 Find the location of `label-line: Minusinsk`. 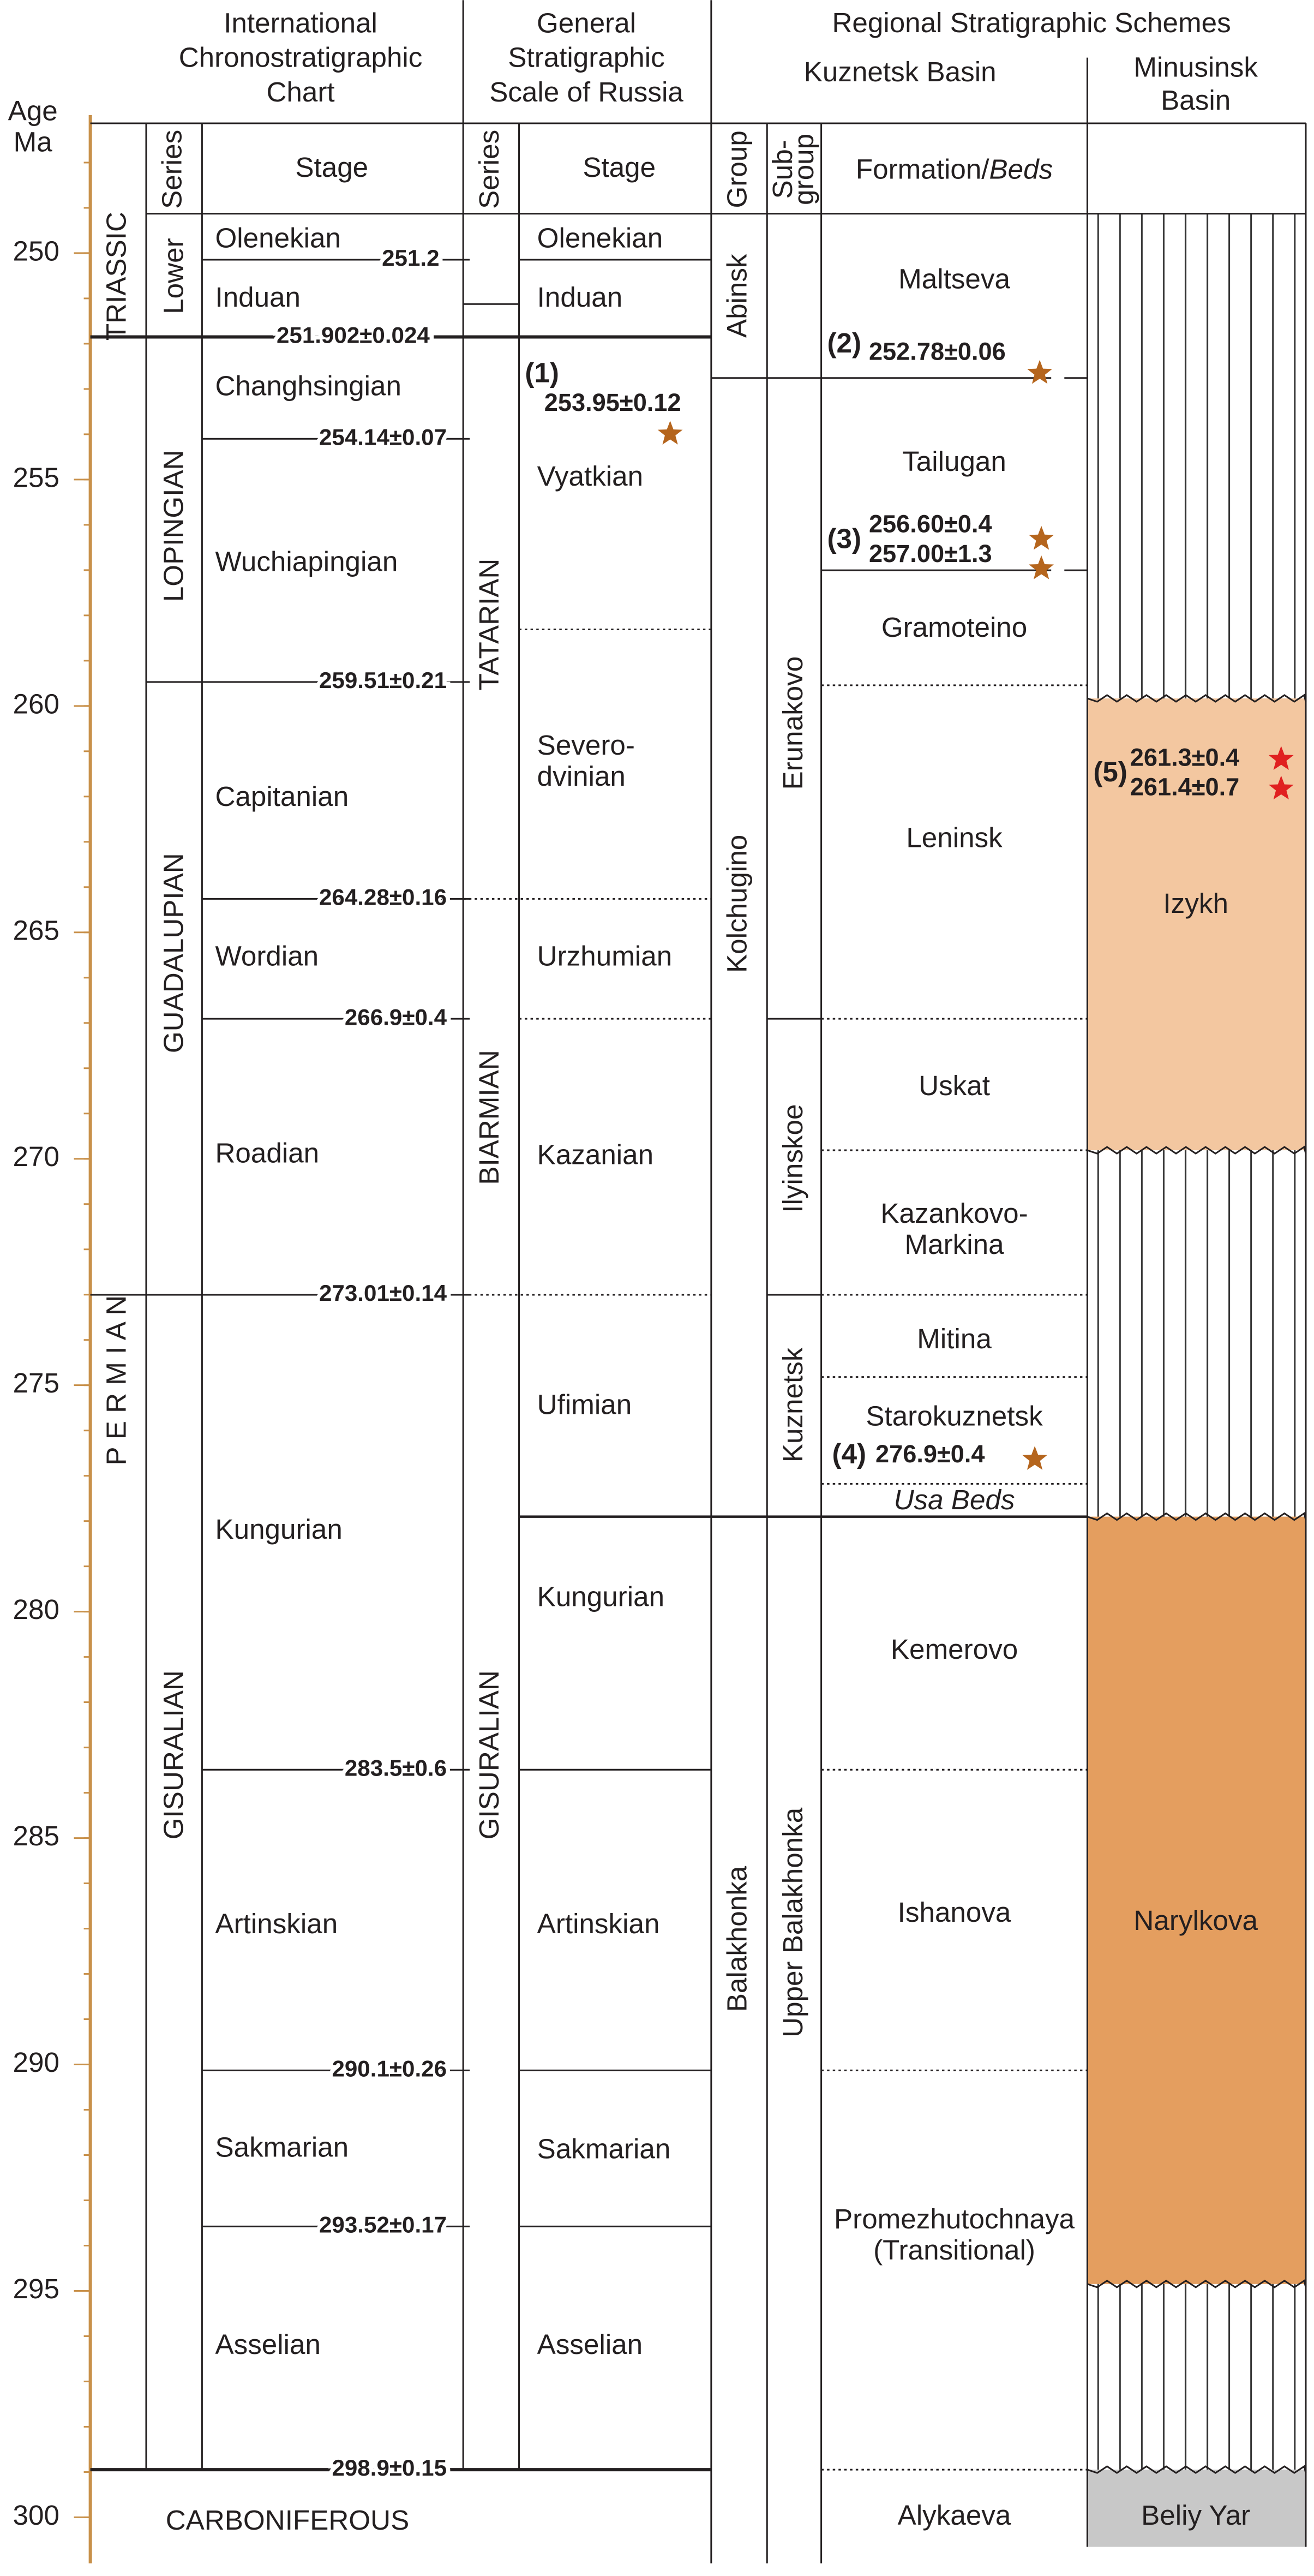

label-line: Minusinsk is located at coordinates (1195, 66).